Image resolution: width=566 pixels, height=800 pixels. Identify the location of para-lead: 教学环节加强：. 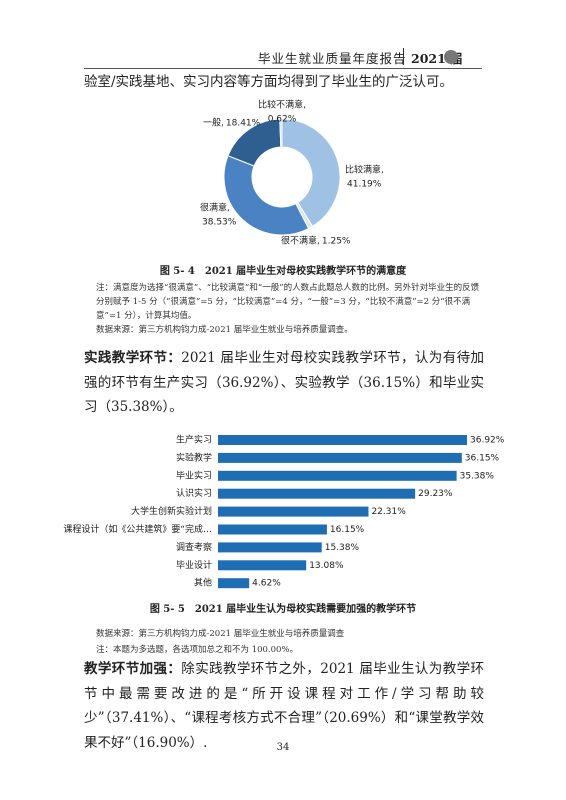
(133, 669).